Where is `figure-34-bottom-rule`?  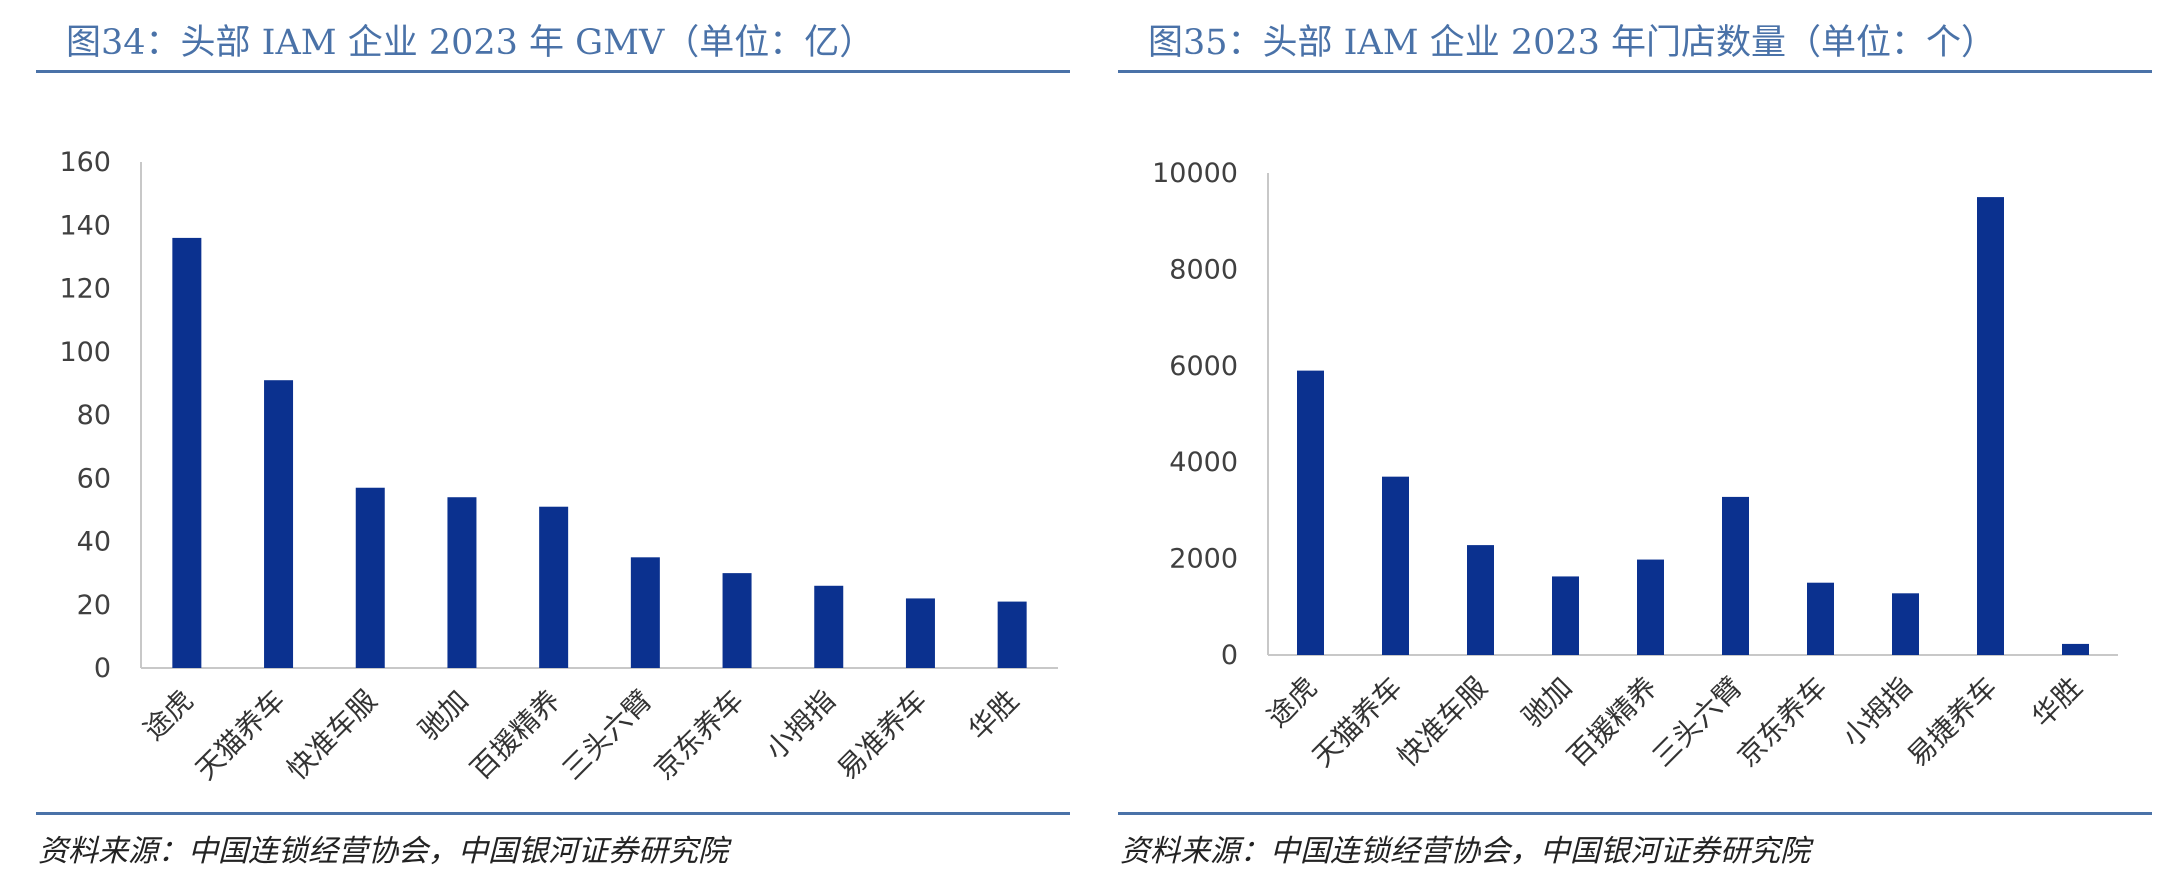 figure-34-bottom-rule is located at coordinates (553, 813).